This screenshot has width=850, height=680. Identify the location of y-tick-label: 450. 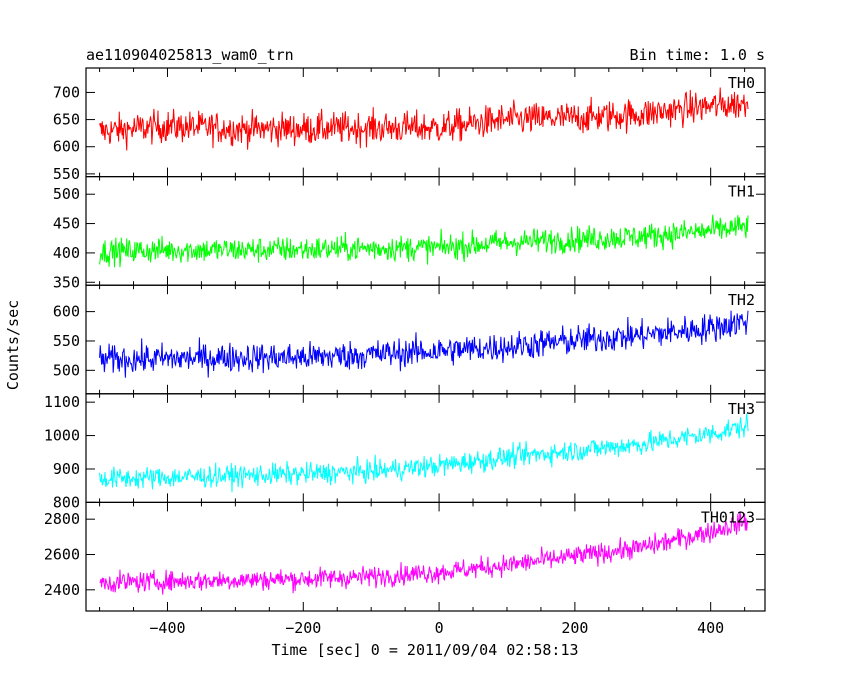
(66, 224).